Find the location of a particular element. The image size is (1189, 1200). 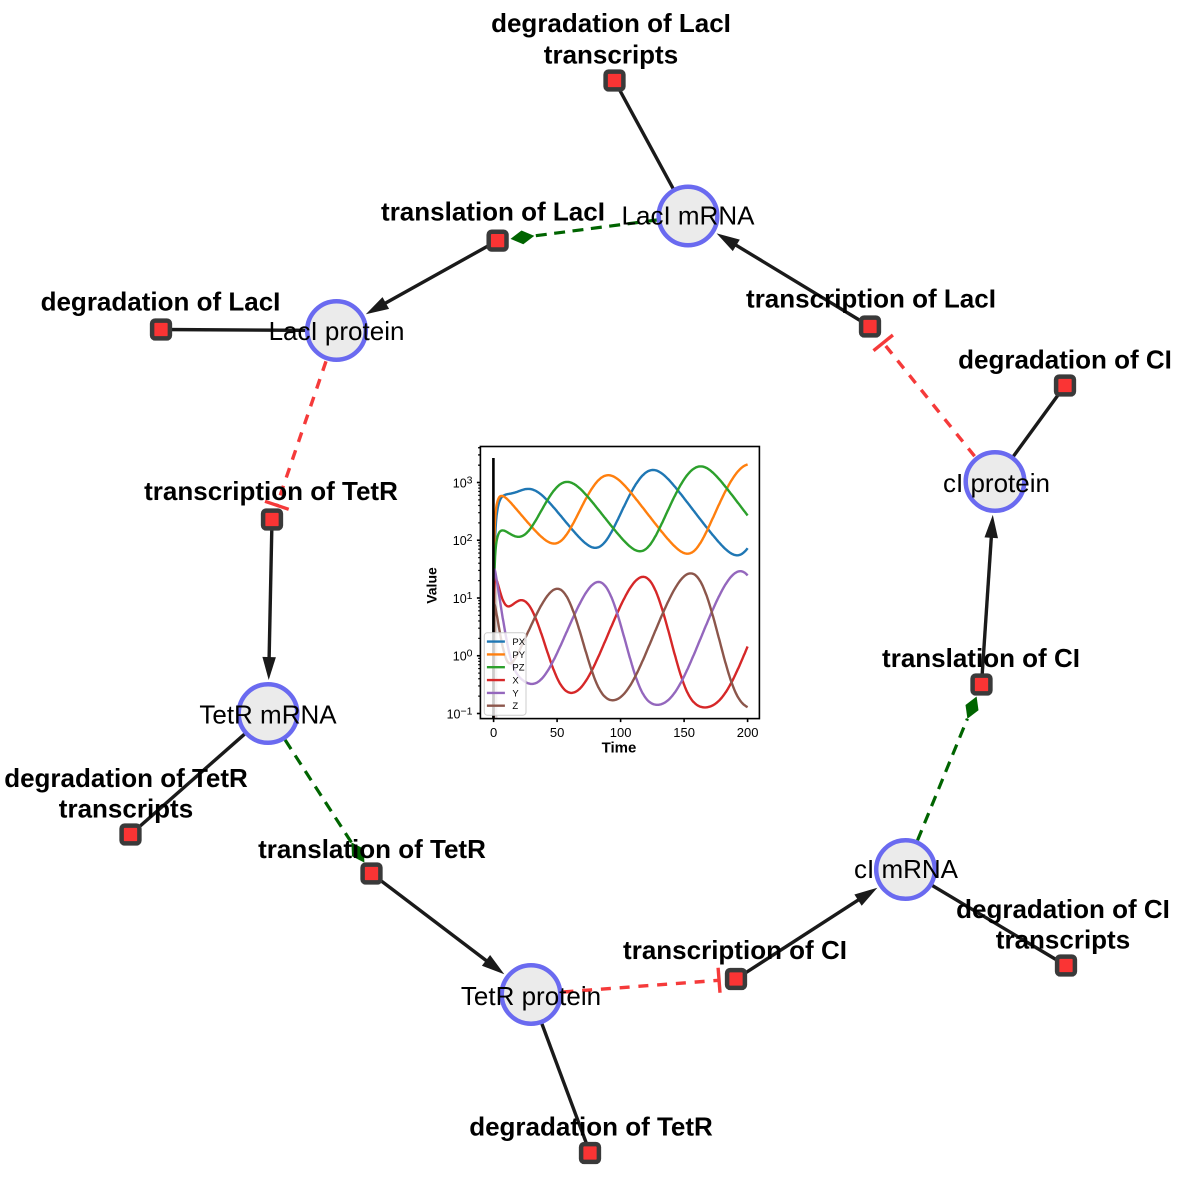

svg-text: translation of LacI is located at coordinates (493, 212).